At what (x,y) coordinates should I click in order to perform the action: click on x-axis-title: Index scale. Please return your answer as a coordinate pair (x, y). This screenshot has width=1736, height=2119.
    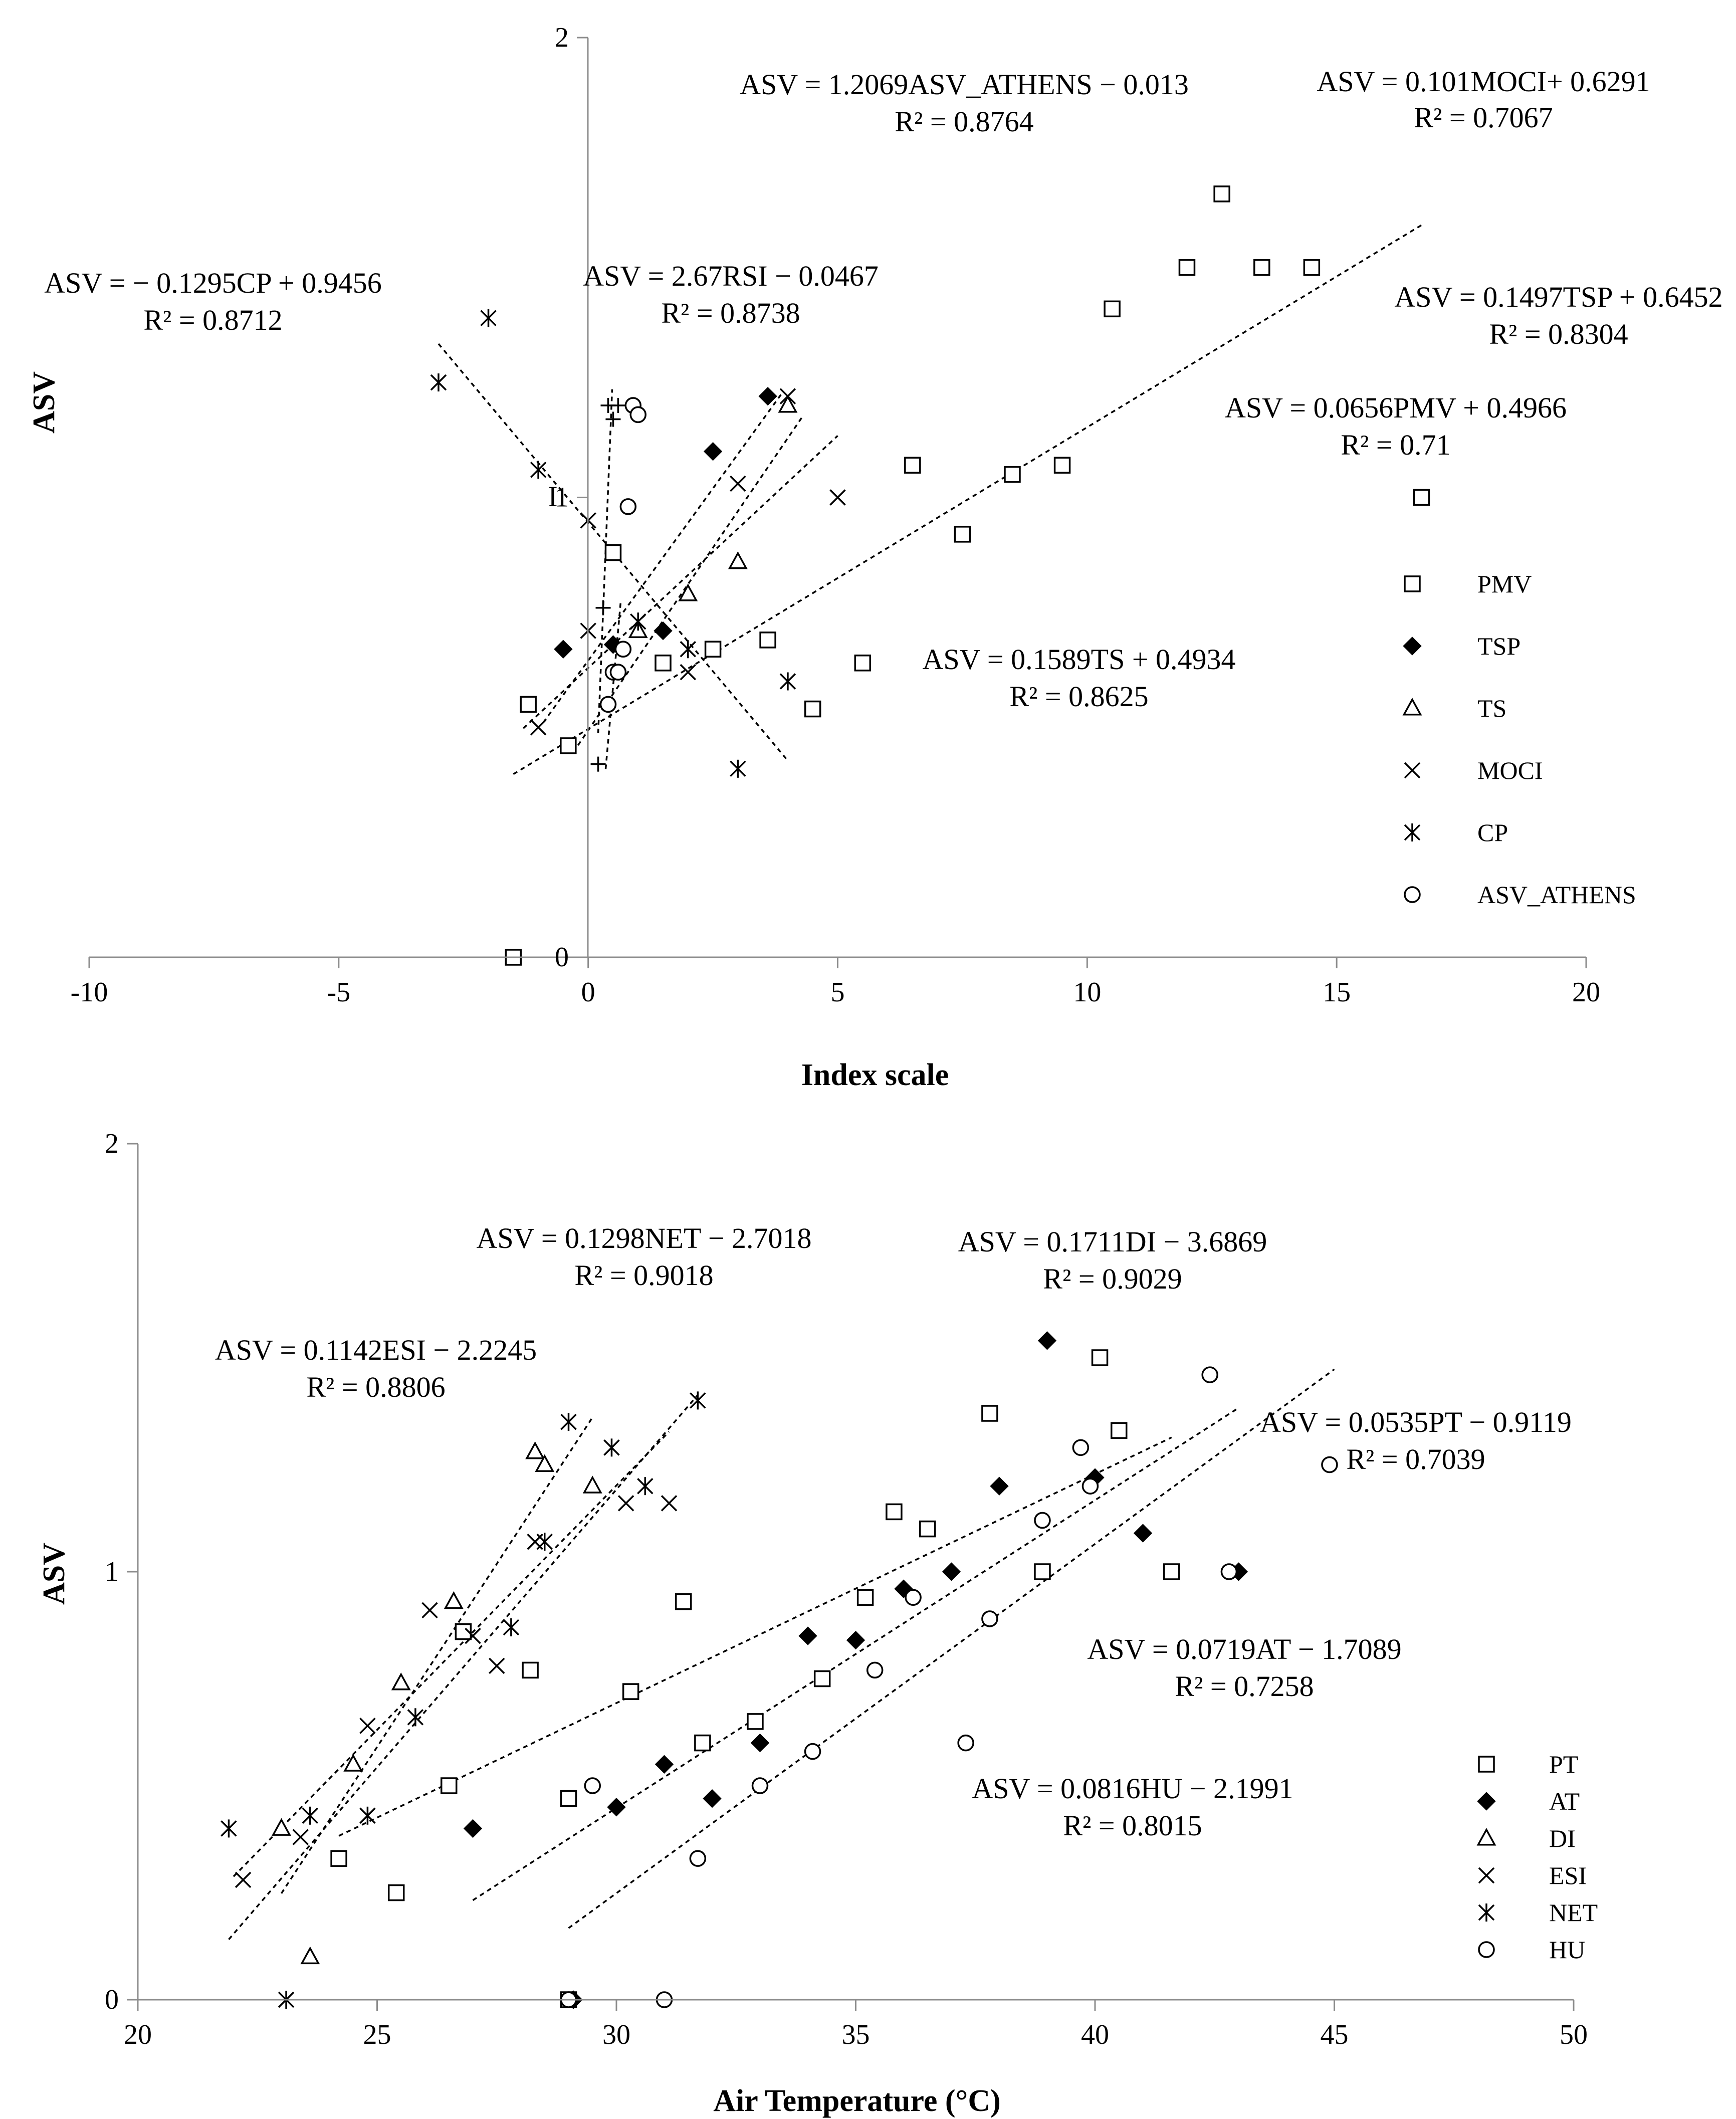
    Looking at the image, I should click on (875, 1075).